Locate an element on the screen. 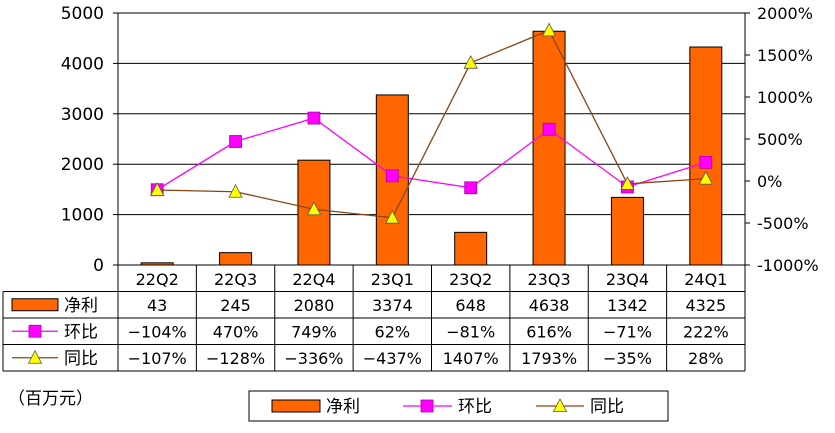 The height and width of the screenshot is (433, 835). y-tick-label-right: 2000% is located at coordinates (785, 13).